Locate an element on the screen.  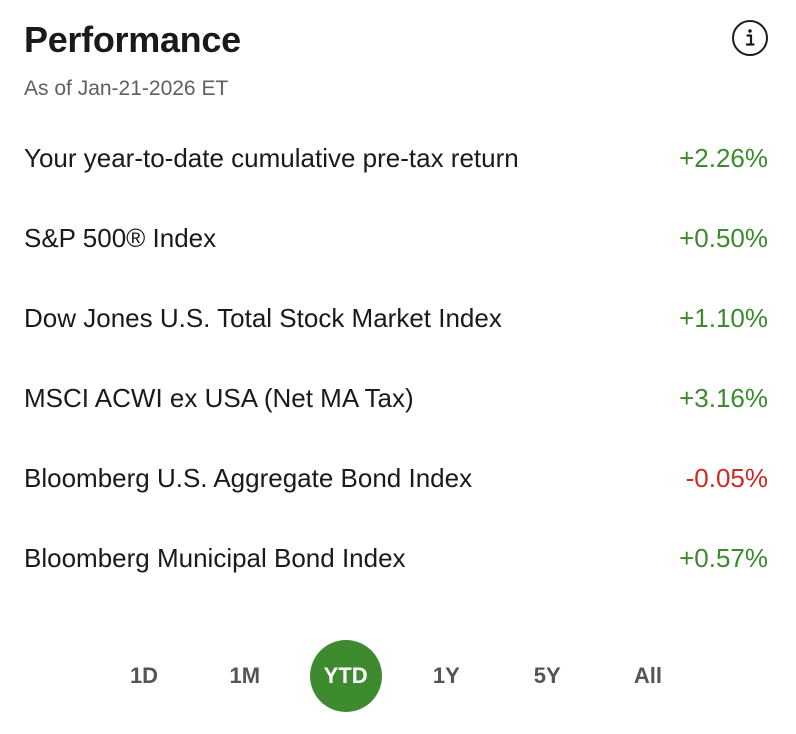
period-all-button: All is located at coordinates (648, 675).